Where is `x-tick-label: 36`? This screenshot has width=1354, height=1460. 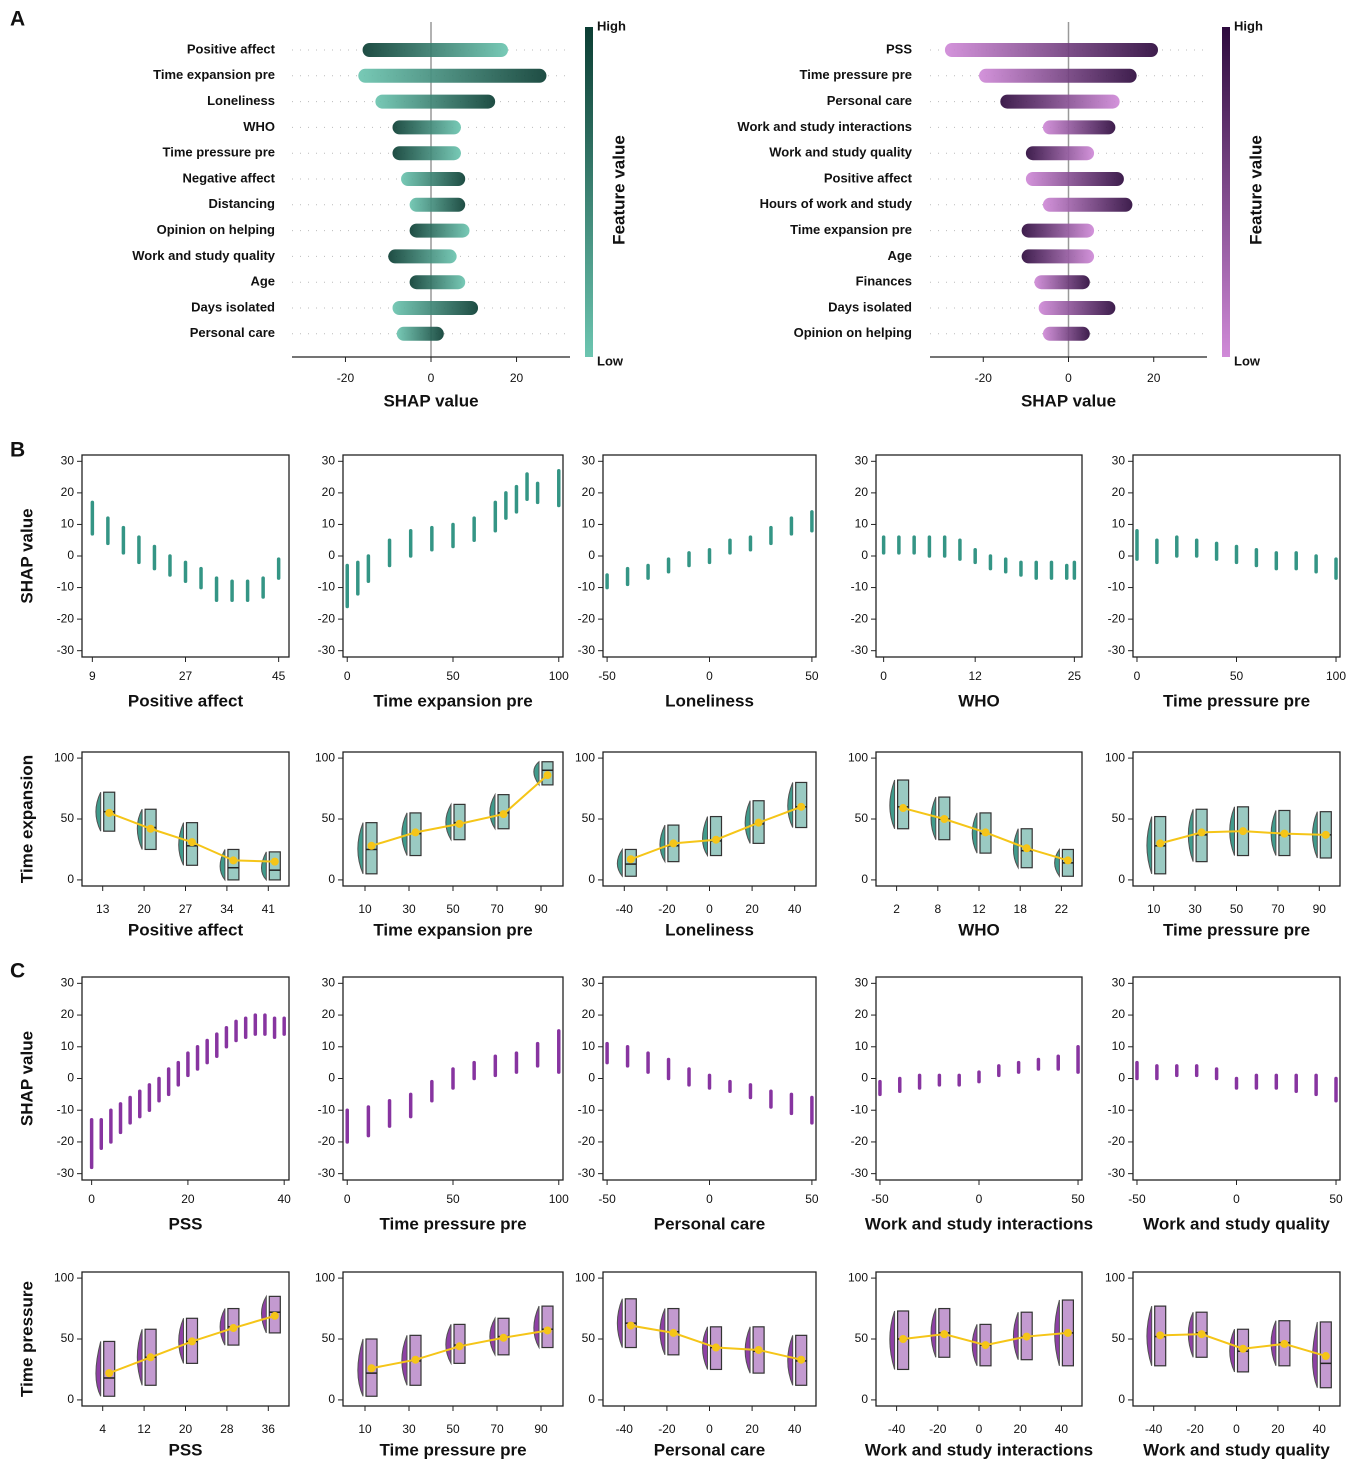
x-tick-label: 36 is located at coordinates (269, 1429).